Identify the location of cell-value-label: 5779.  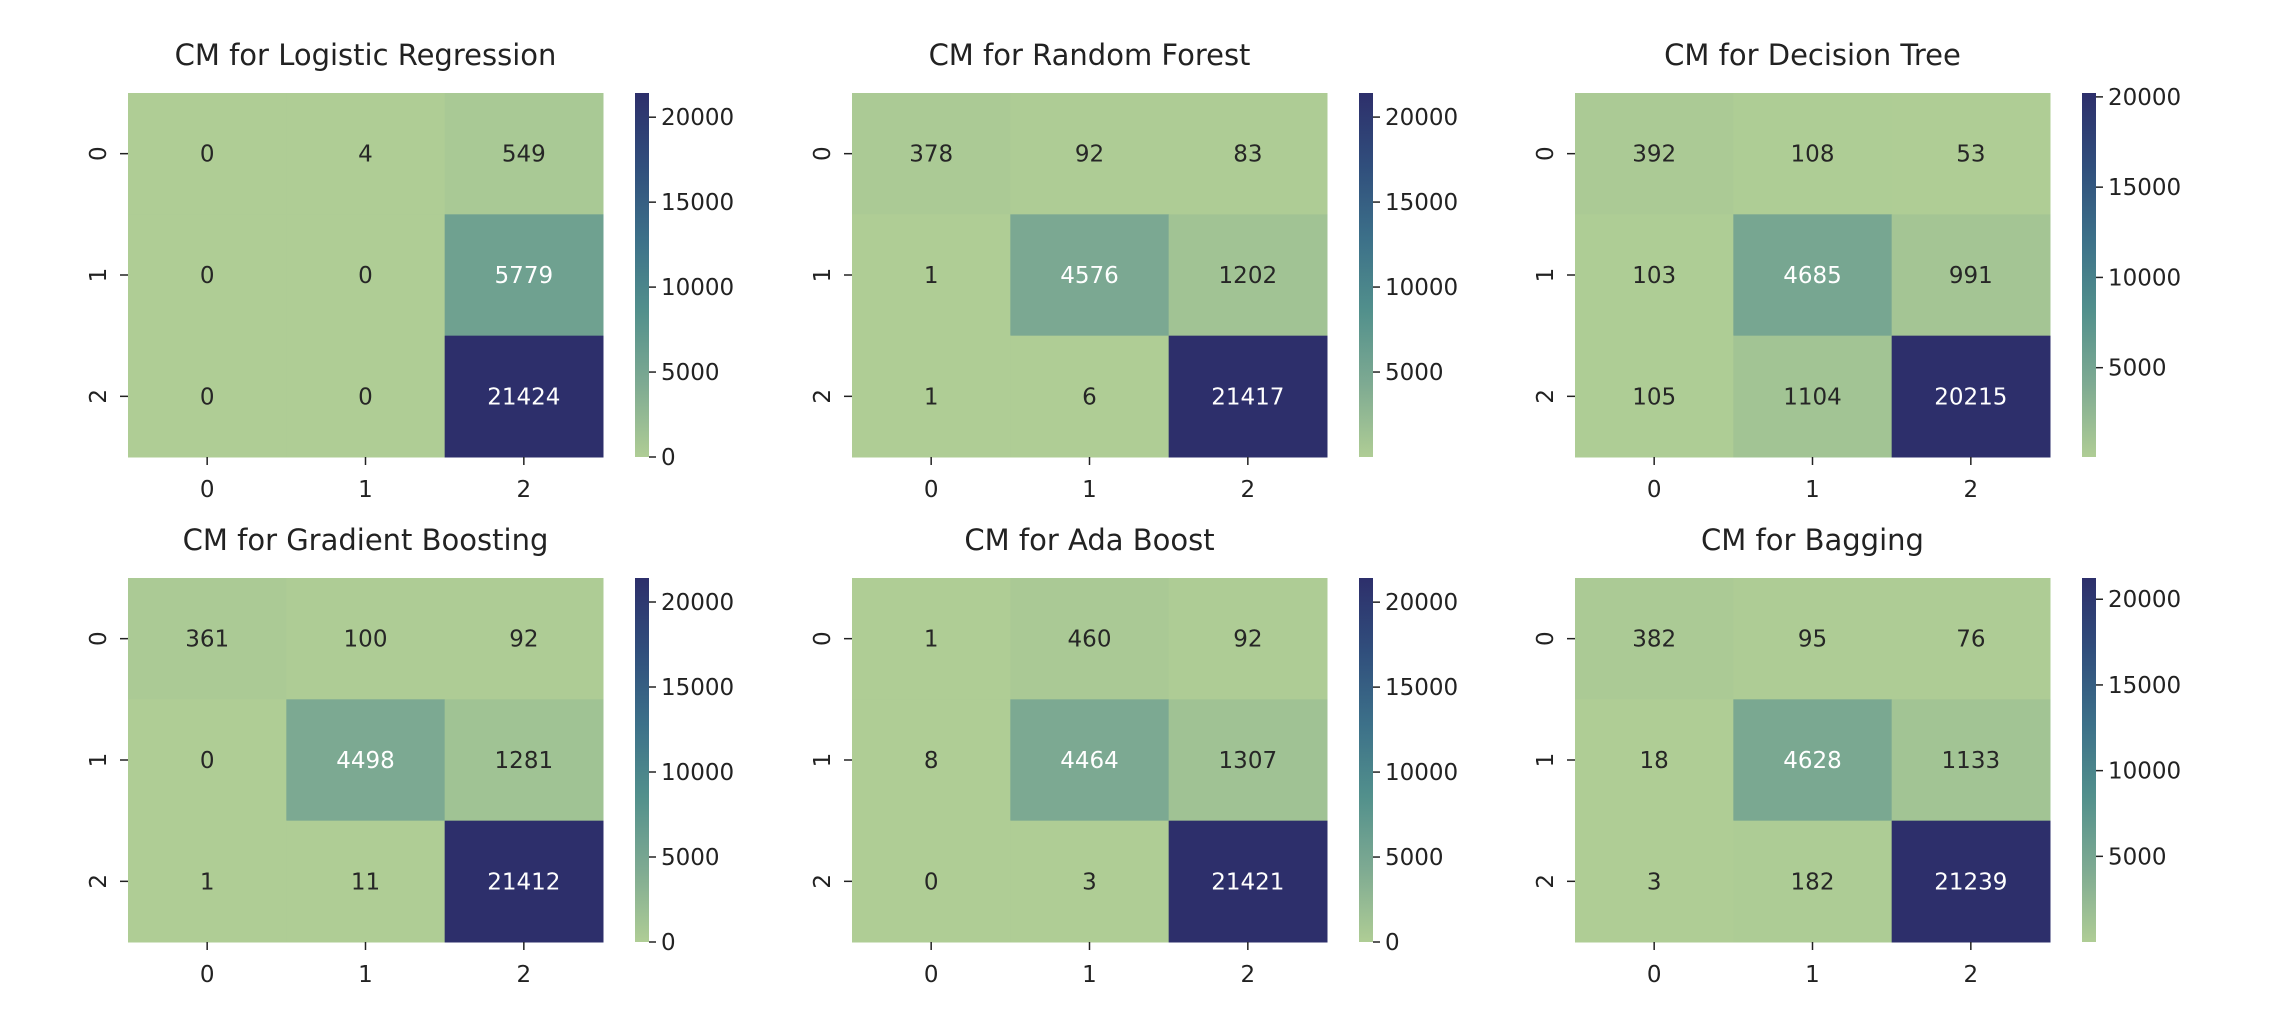
(524, 276).